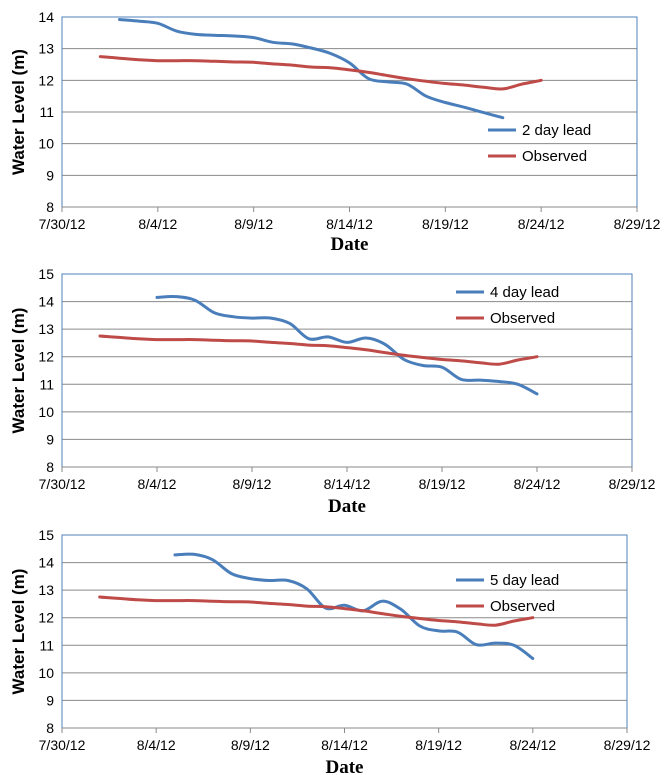 The width and height of the screenshot is (670, 775). What do you see at coordinates (524, 580) in the screenshot?
I see `legend-entry: 5 day lead` at bounding box center [524, 580].